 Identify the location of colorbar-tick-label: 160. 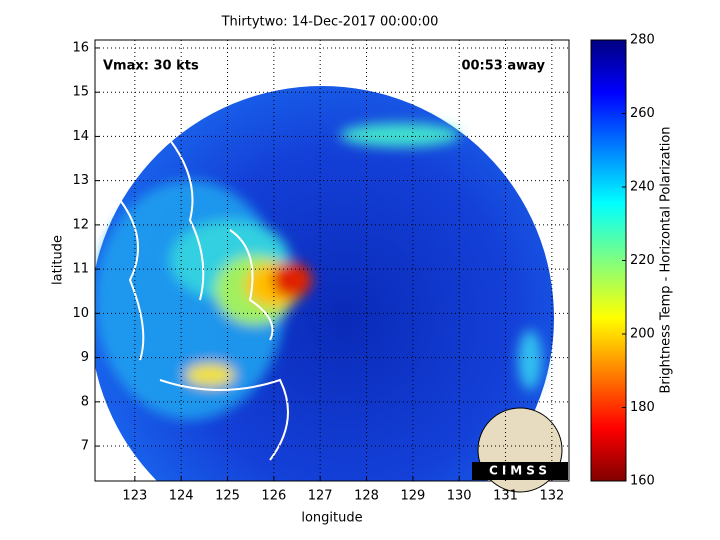
(642, 481).